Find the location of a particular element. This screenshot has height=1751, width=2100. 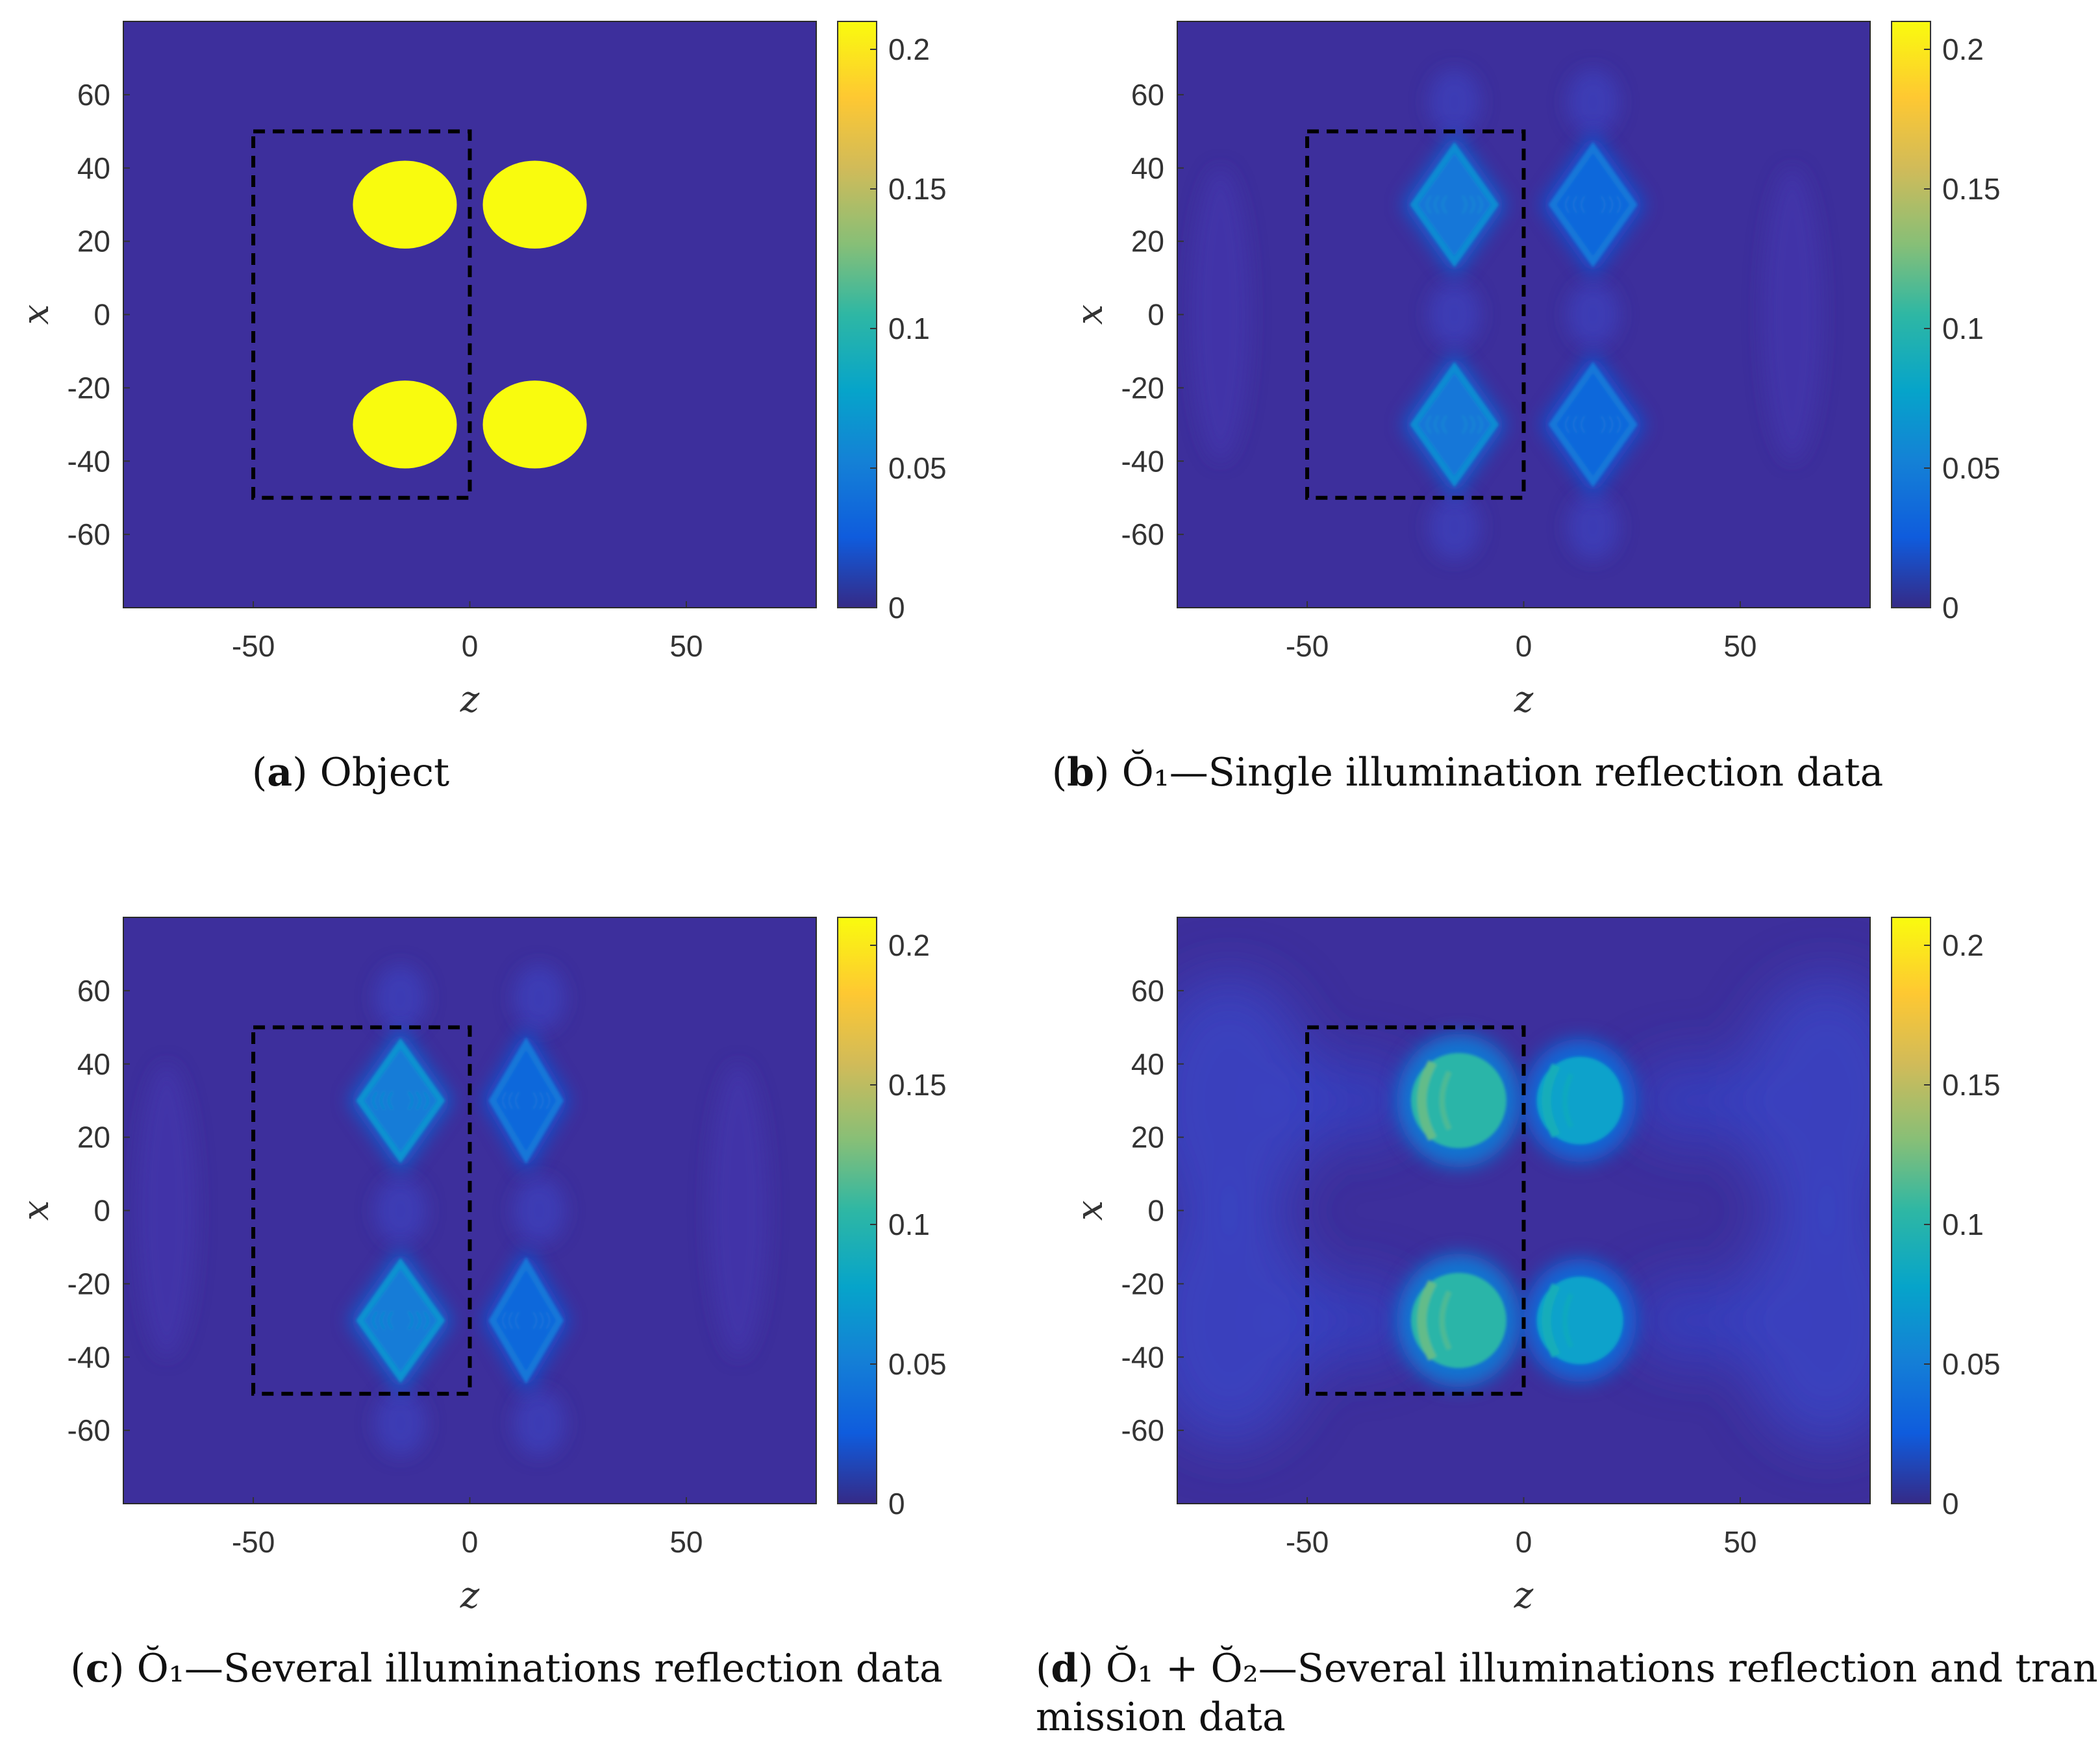

x-tick-label: 50 is located at coordinates (1739, 646).